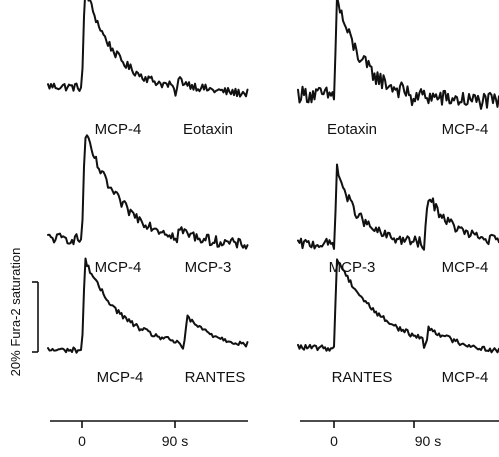 The width and height of the screenshot is (499, 457). Describe the element at coordinates (148, 49) in the screenshot. I see `trace-mcp-4-then-eotaxin` at that location.